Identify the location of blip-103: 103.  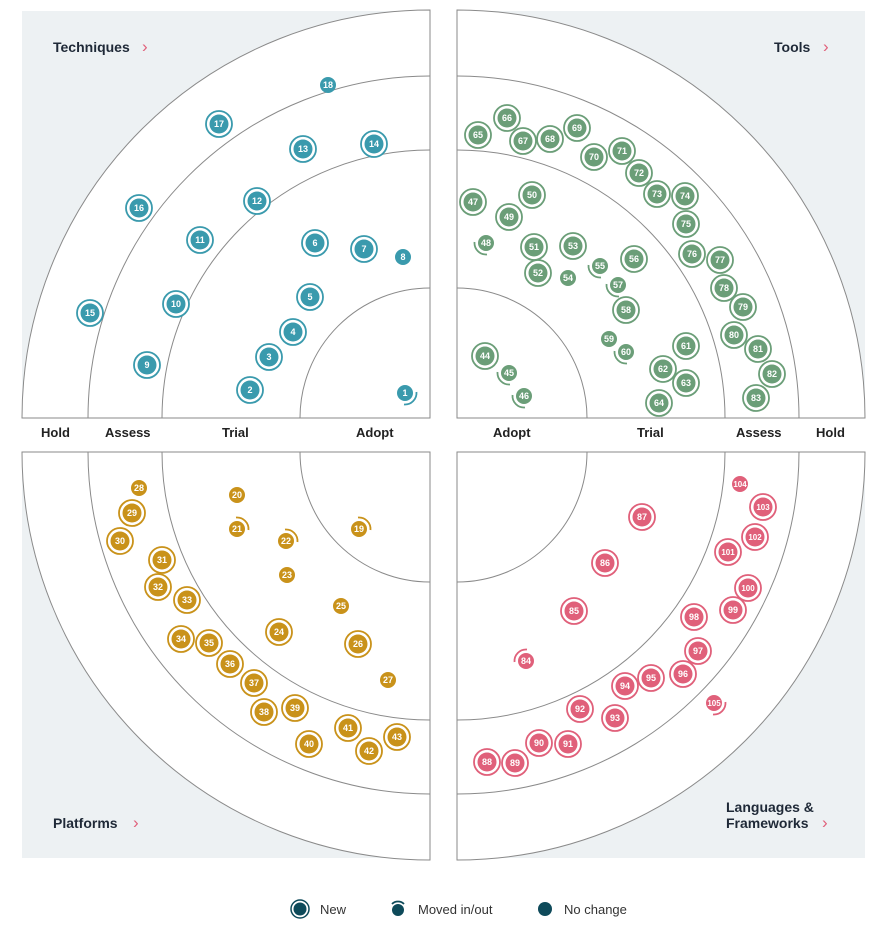
(763, 507).